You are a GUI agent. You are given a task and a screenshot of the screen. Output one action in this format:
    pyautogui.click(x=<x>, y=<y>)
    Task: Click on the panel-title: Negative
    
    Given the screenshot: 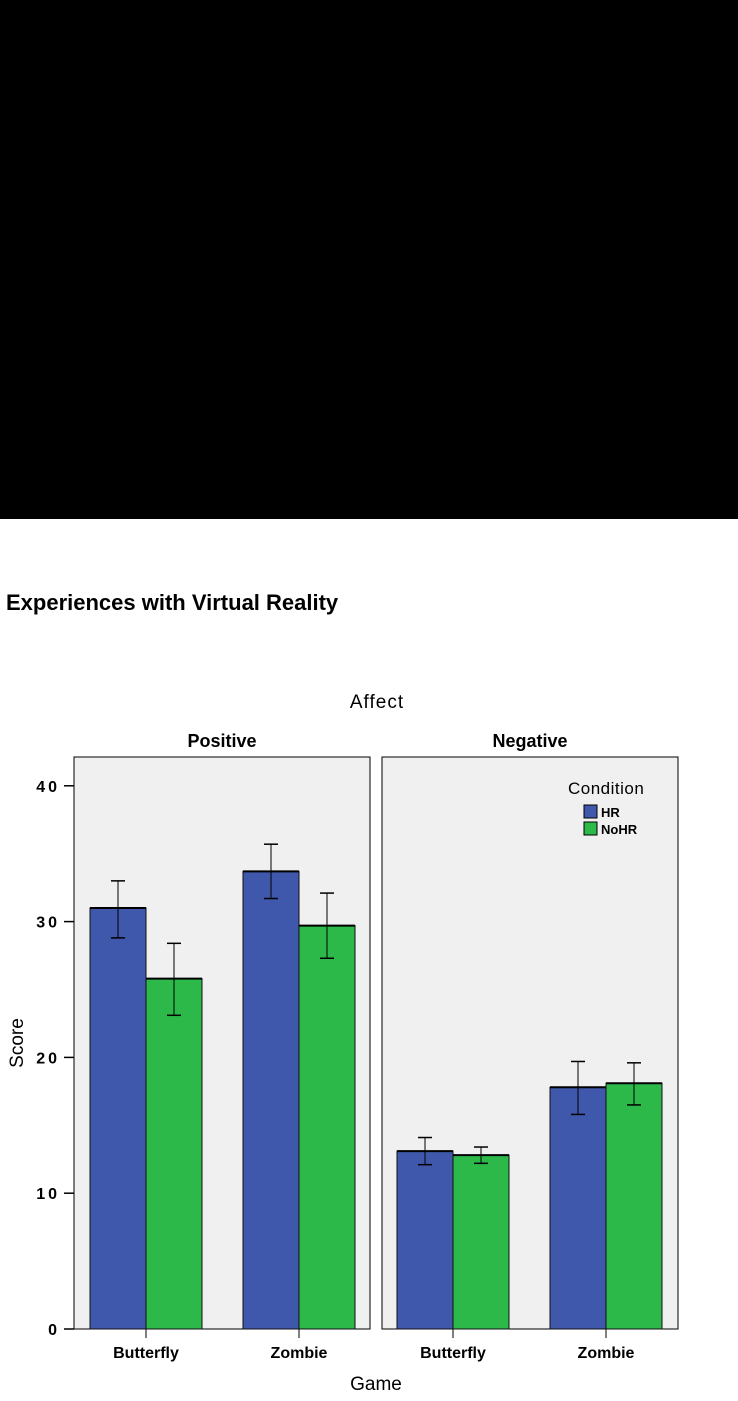 What is the action you would take?
    pyautogui.click(x=529, y=741)
    